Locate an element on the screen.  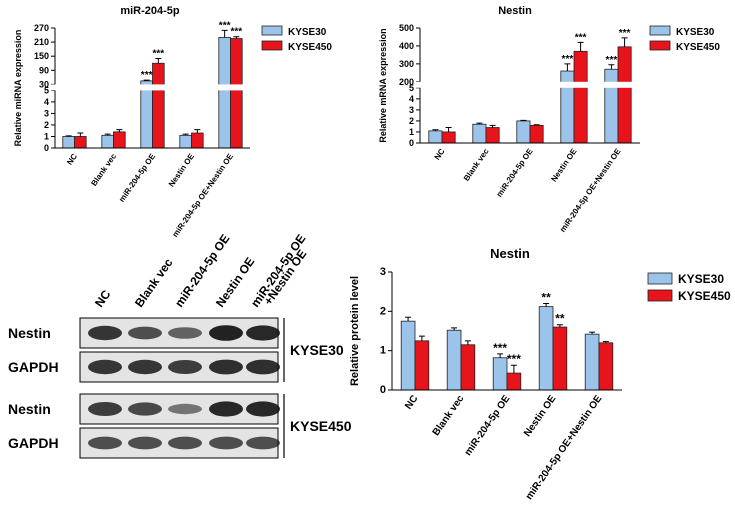
y-tick-label: 270 is located at coordinates (41, 28).